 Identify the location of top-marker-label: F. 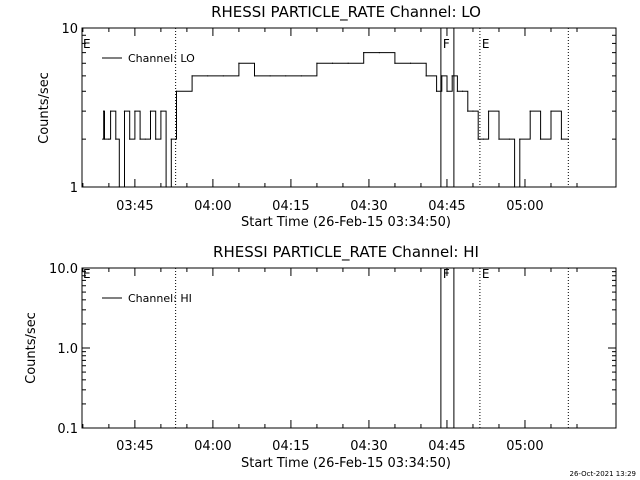
(446, 44).